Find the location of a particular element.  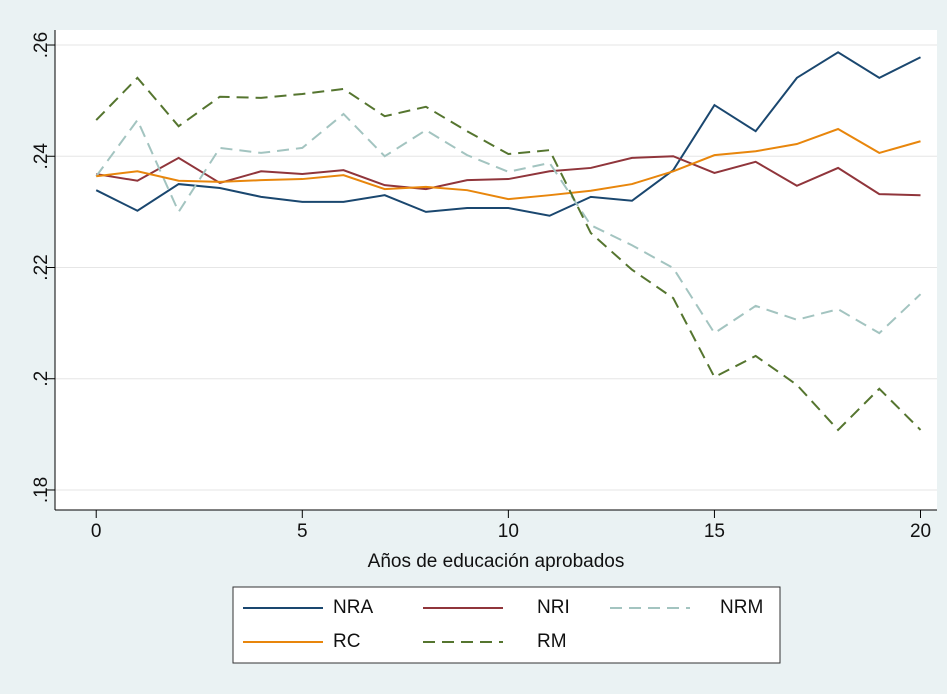

y-tick-label: .22 is located at coordinates (41, 267).